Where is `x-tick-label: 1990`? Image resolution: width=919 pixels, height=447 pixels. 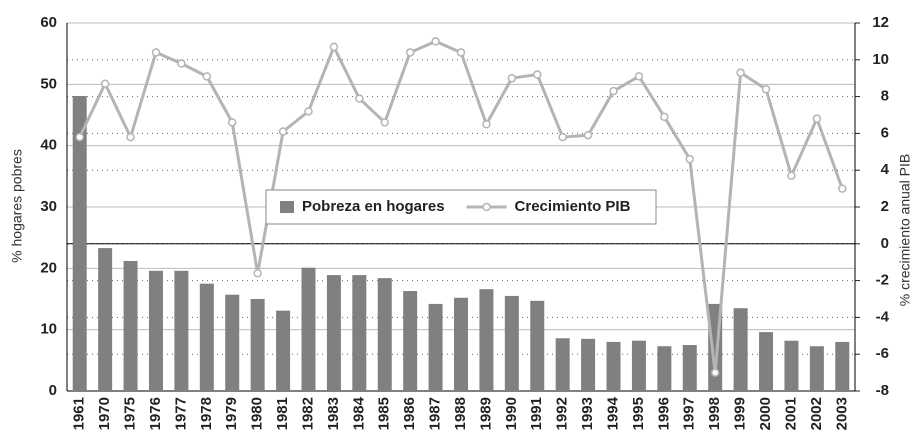 x-tick-label: 1990 is located at coordinates (511, 413).